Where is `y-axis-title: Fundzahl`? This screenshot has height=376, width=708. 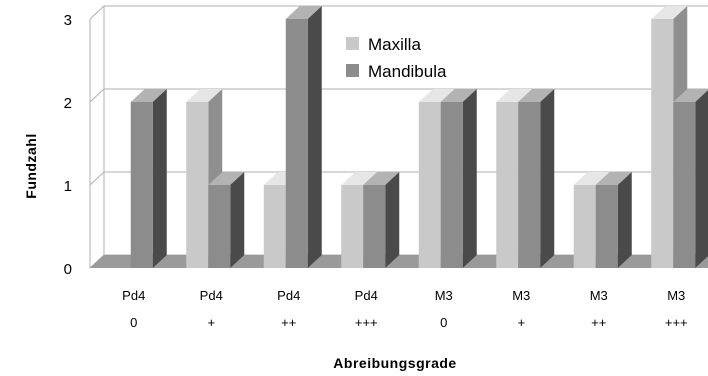 y-axis-title: Fundzahl is located at coordinates (31, 165).